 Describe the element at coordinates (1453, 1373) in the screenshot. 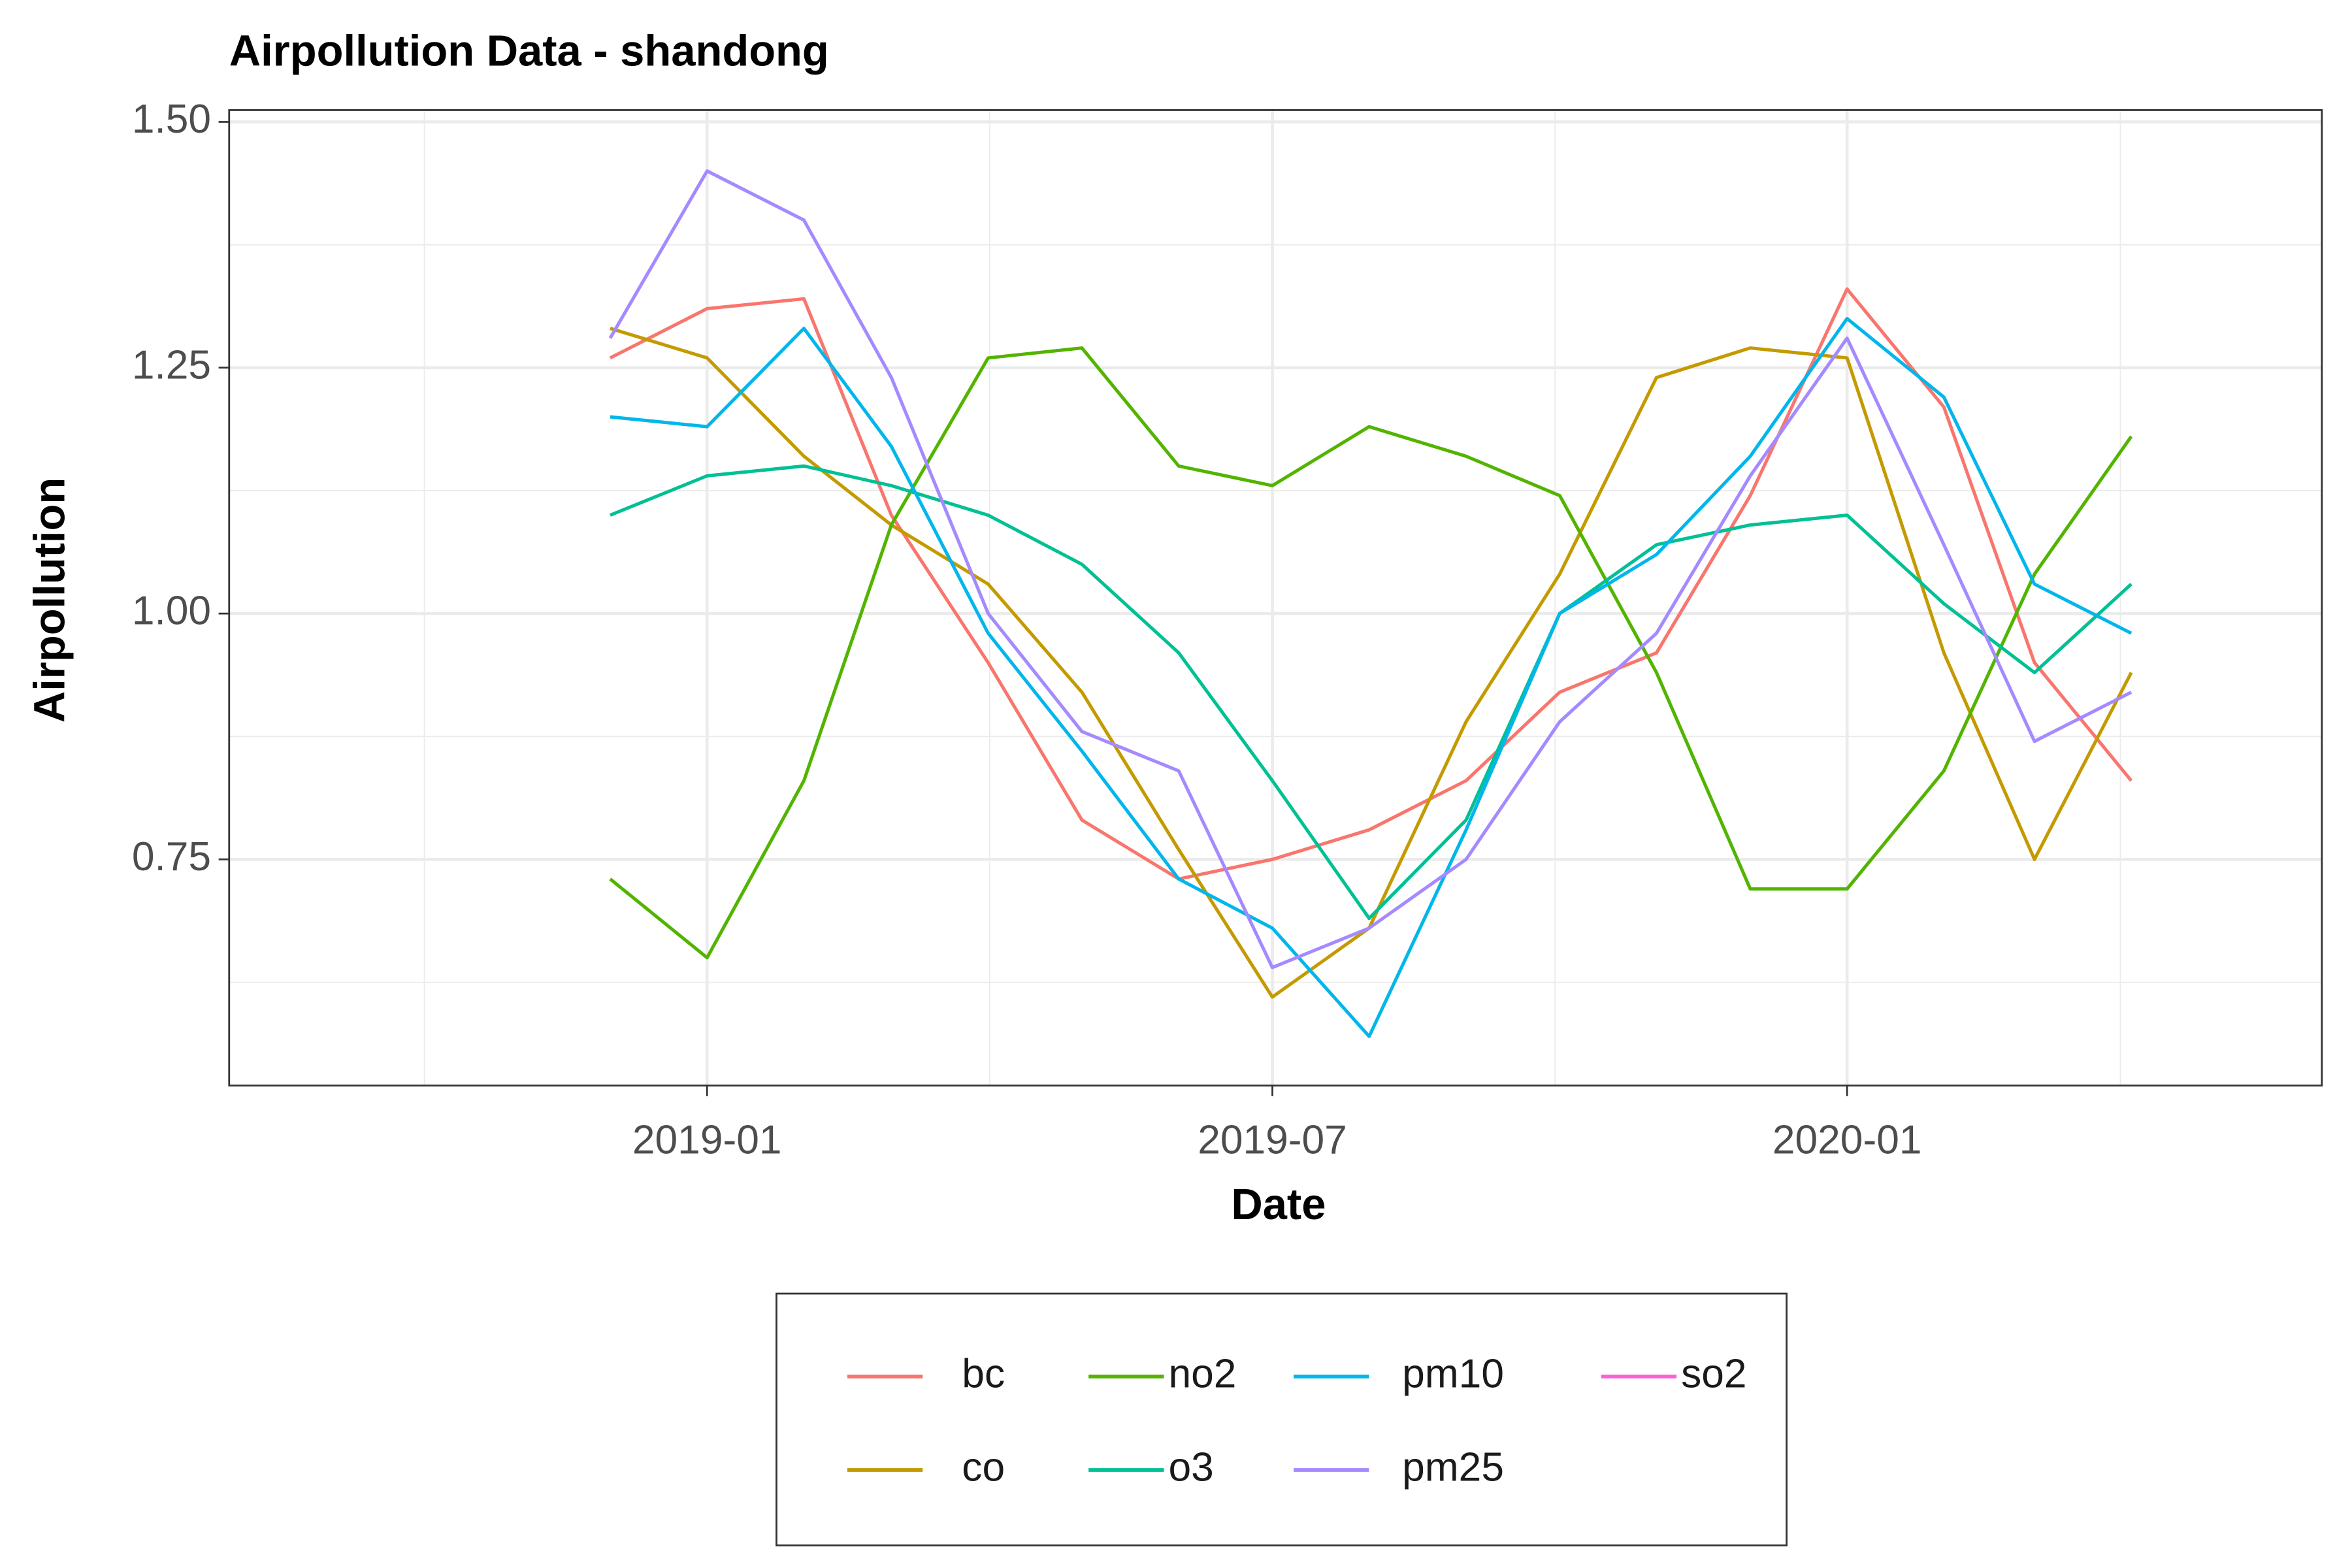

I see `legend-label: pm10` at that location.